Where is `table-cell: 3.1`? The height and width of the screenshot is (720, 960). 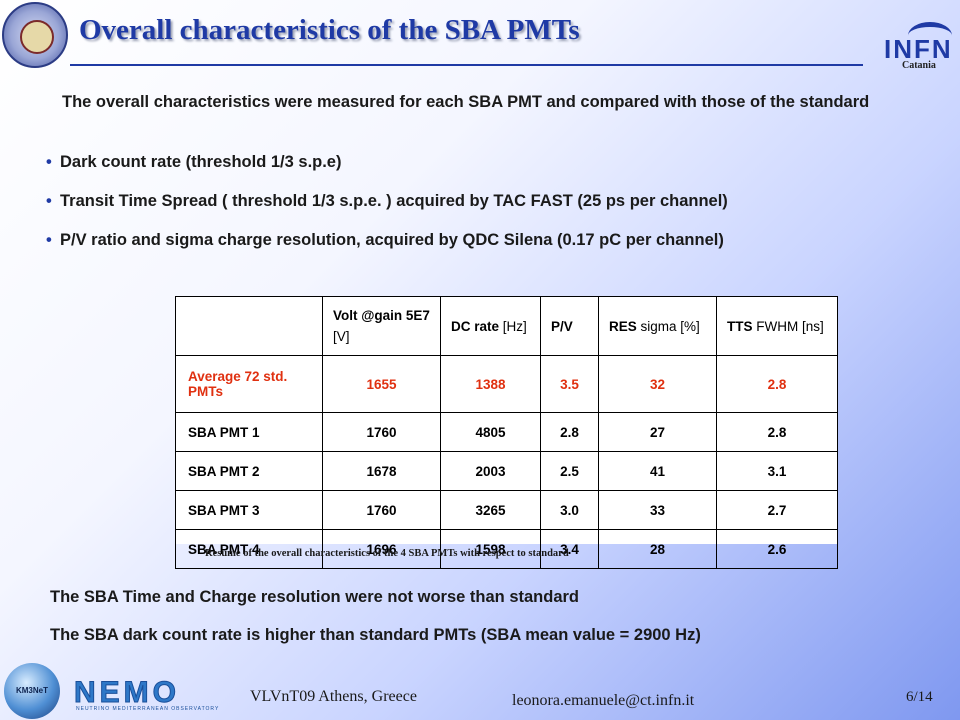 table-cell: 3.1 is located at coordinates (777, 471).